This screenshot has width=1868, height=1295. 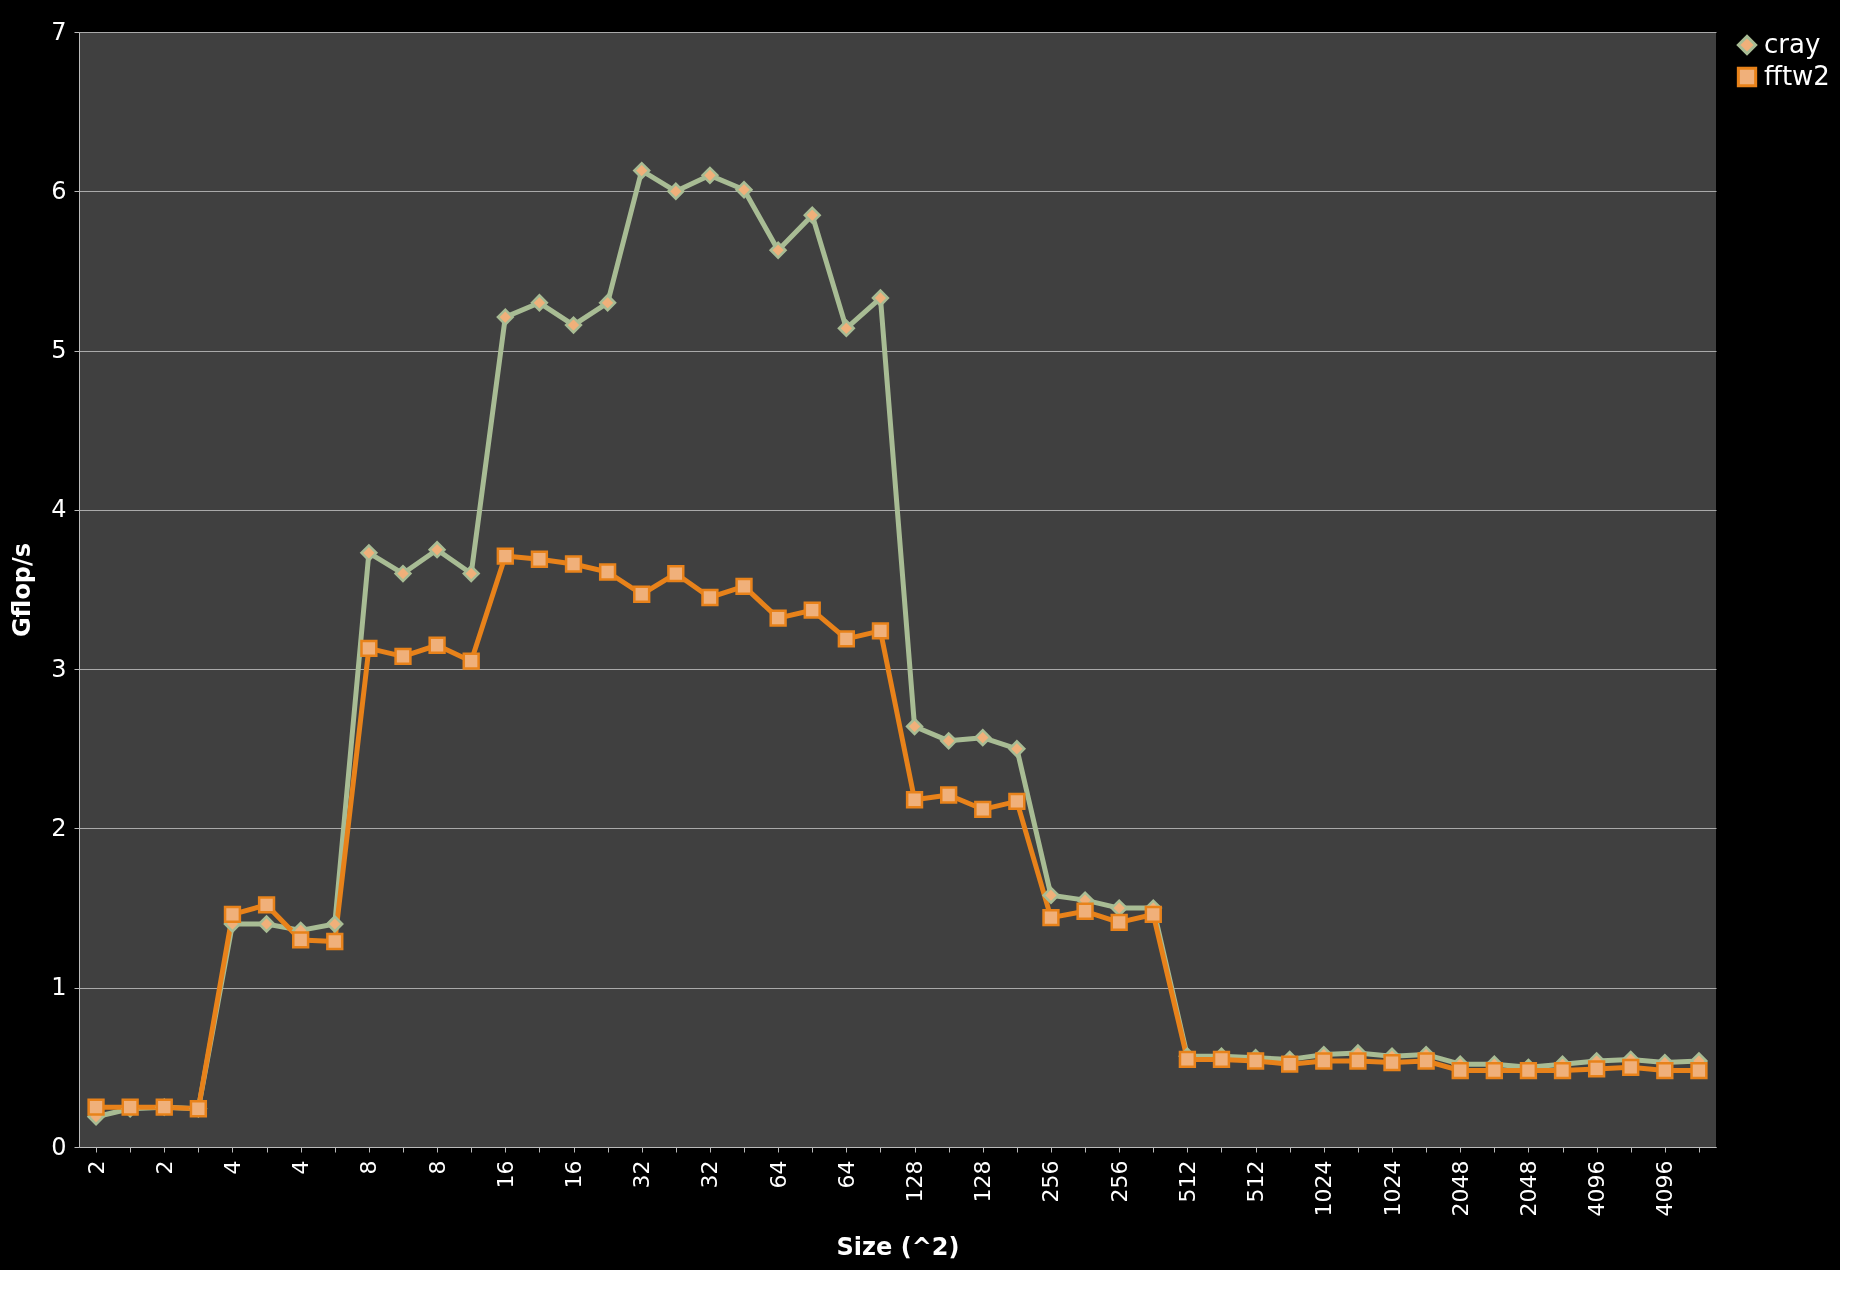 I want to click on y-tick-label: 4, so click(x=59, y=509).